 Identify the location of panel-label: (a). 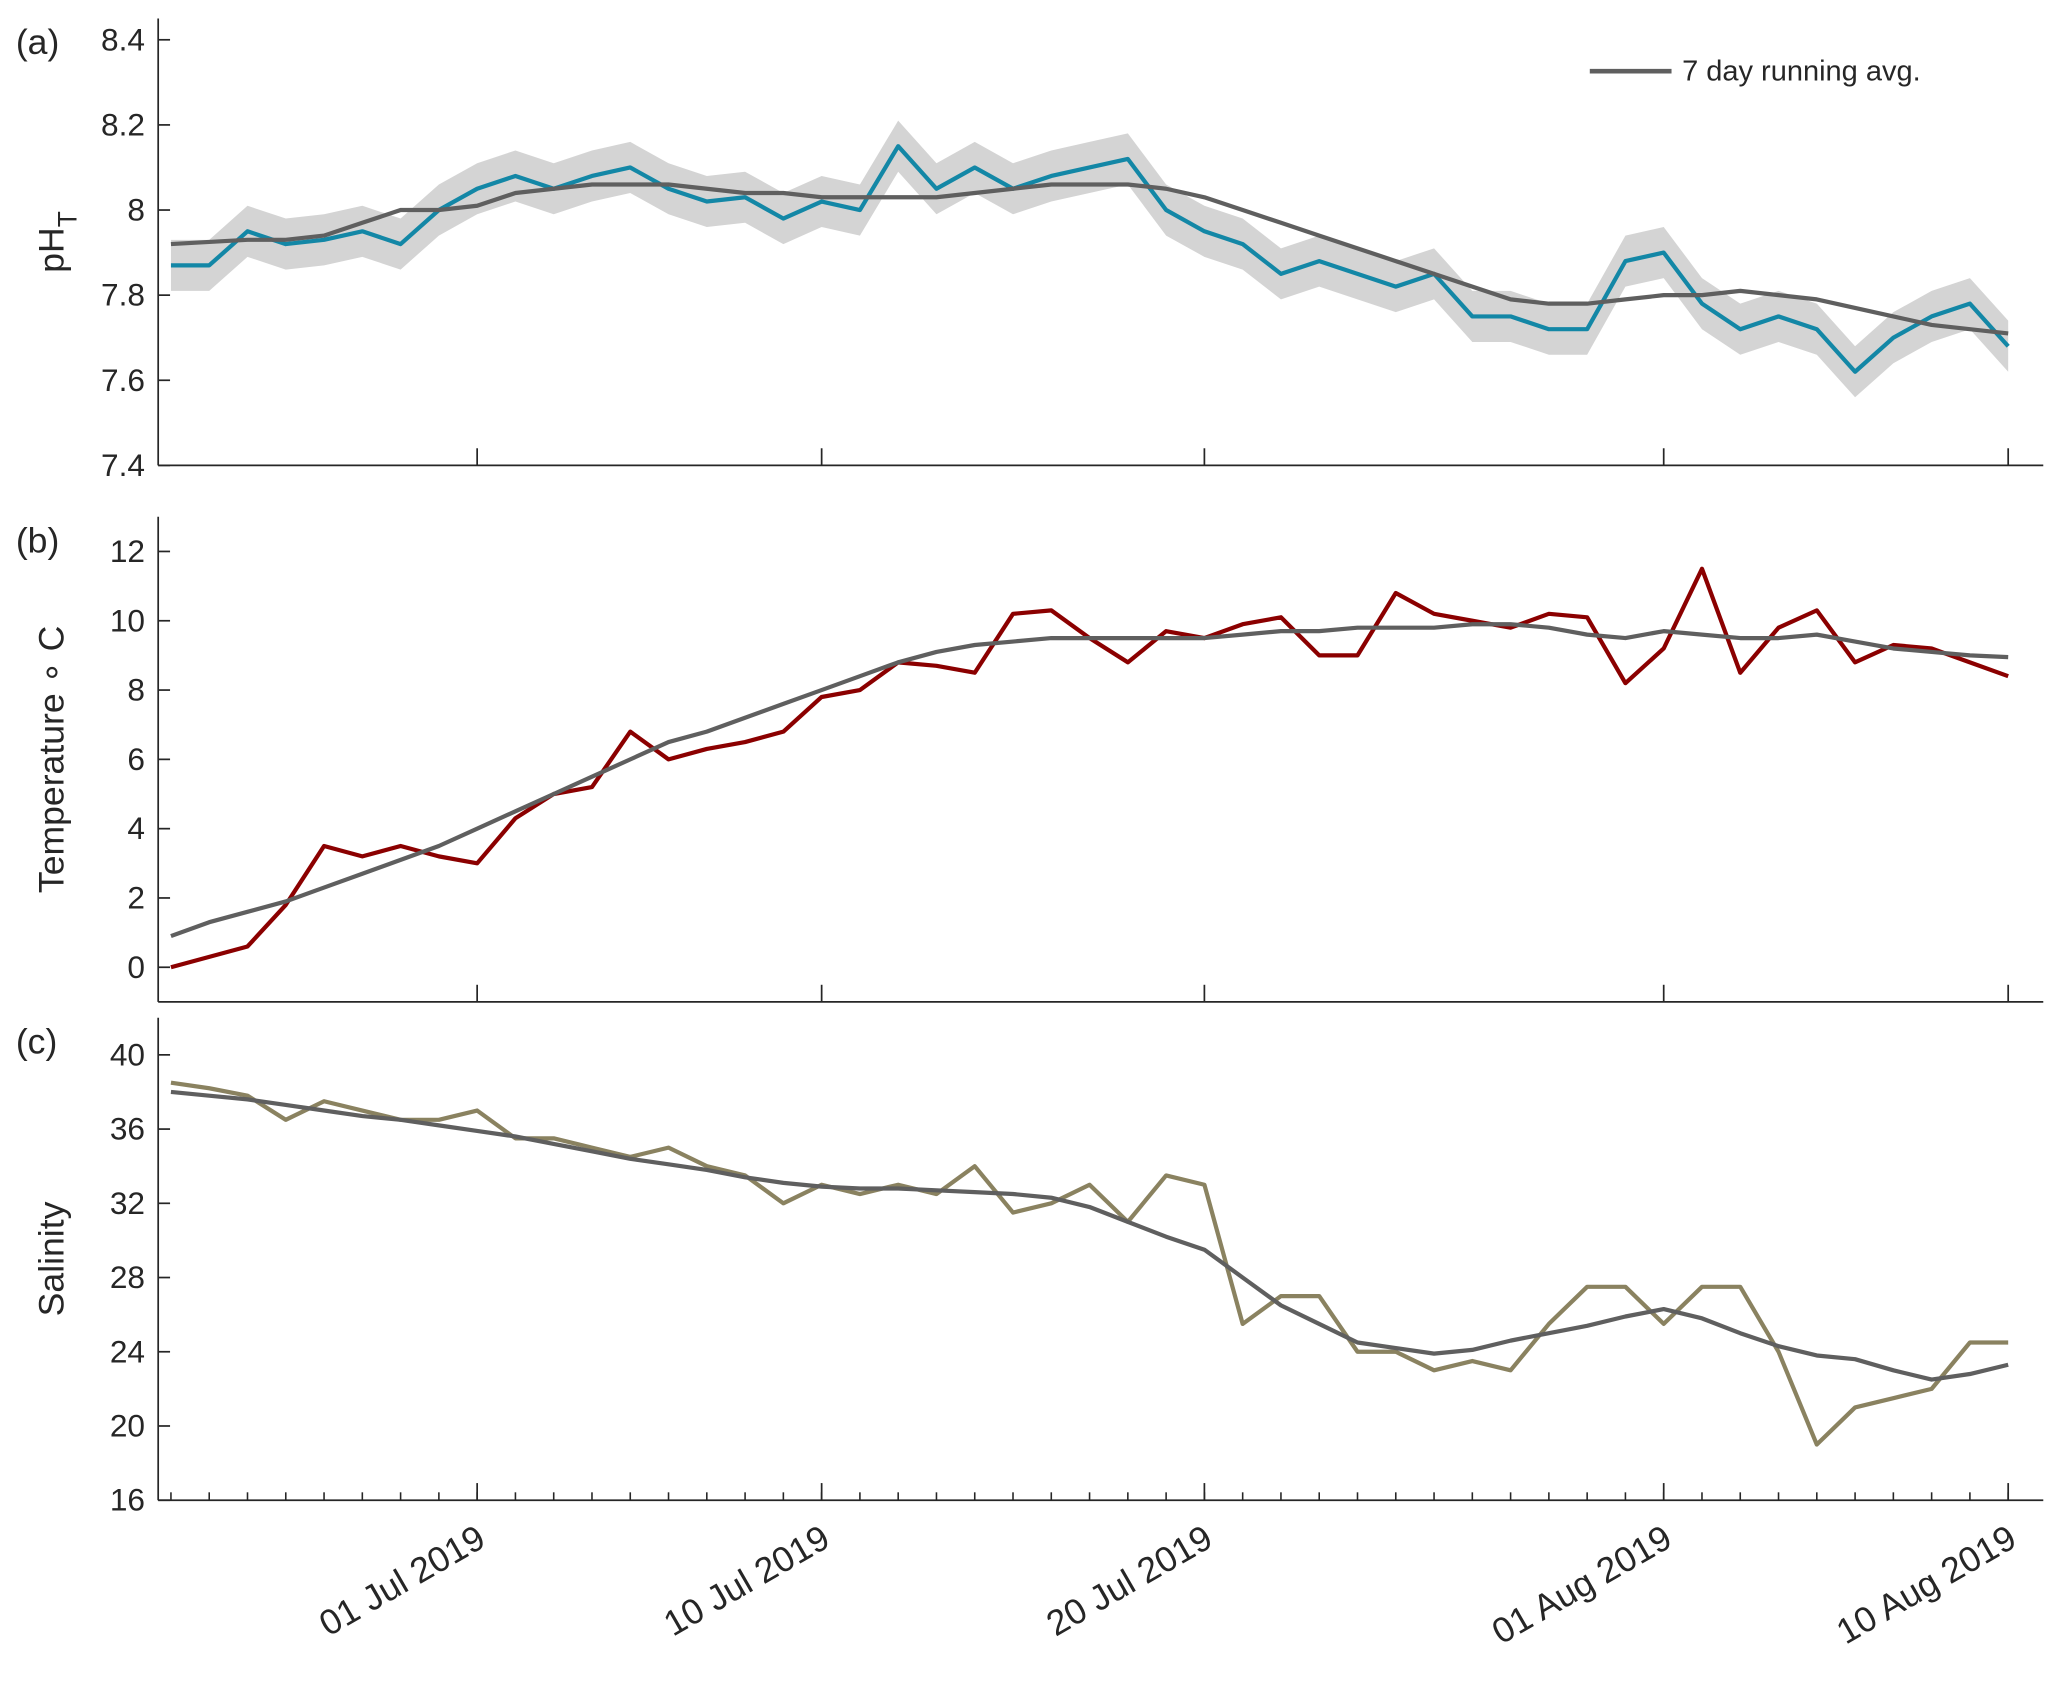
(37, 42).